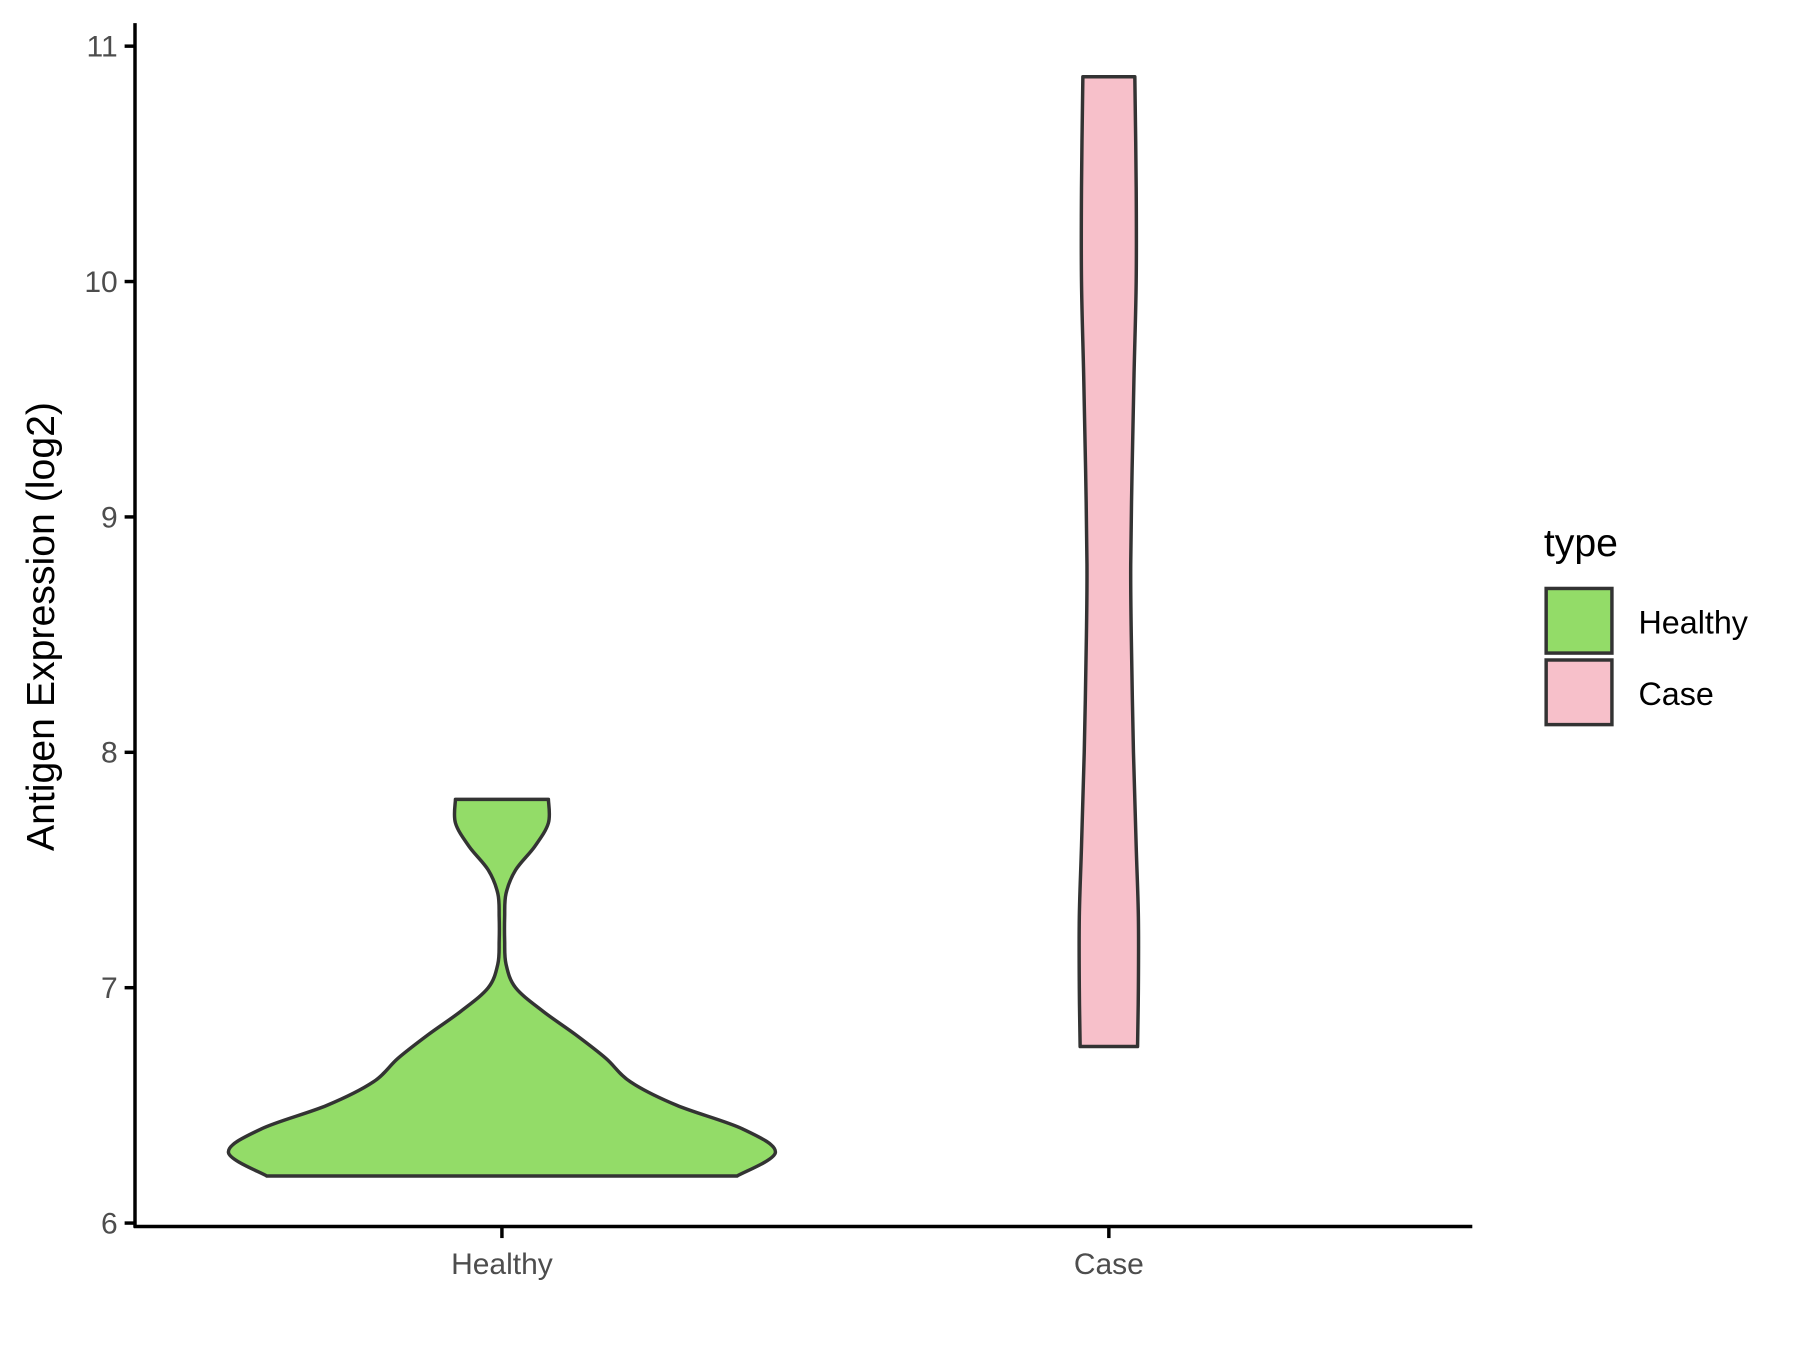 This screenshot has width=1800, height=1350. What do you see at coordinates (1579, 620) in the screenshot?
I see `legend-key-healthy` at bounding box center [1579, 620].